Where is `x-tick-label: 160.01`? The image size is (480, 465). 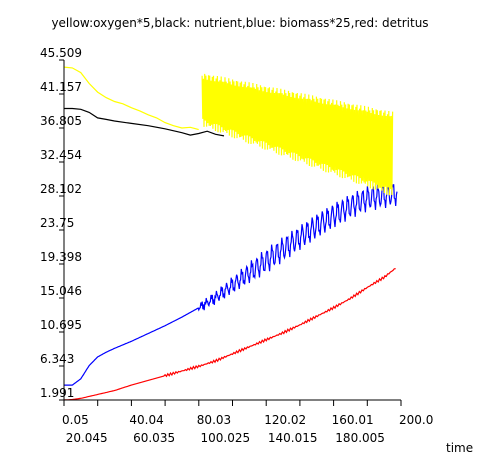 x-tick-label: 160.01 is located at coordinates (353, 420).